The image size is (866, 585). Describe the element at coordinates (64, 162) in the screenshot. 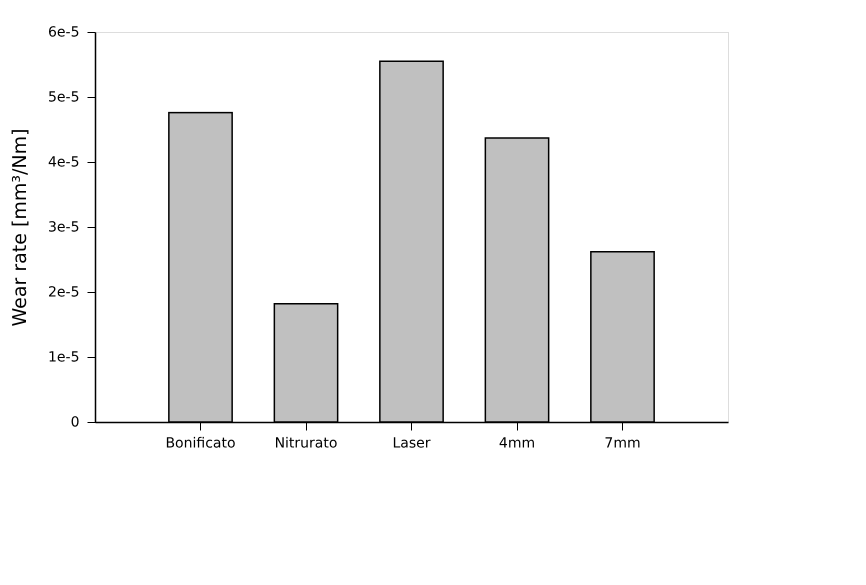

I see `y-tick-label: 4e-5` at that location.